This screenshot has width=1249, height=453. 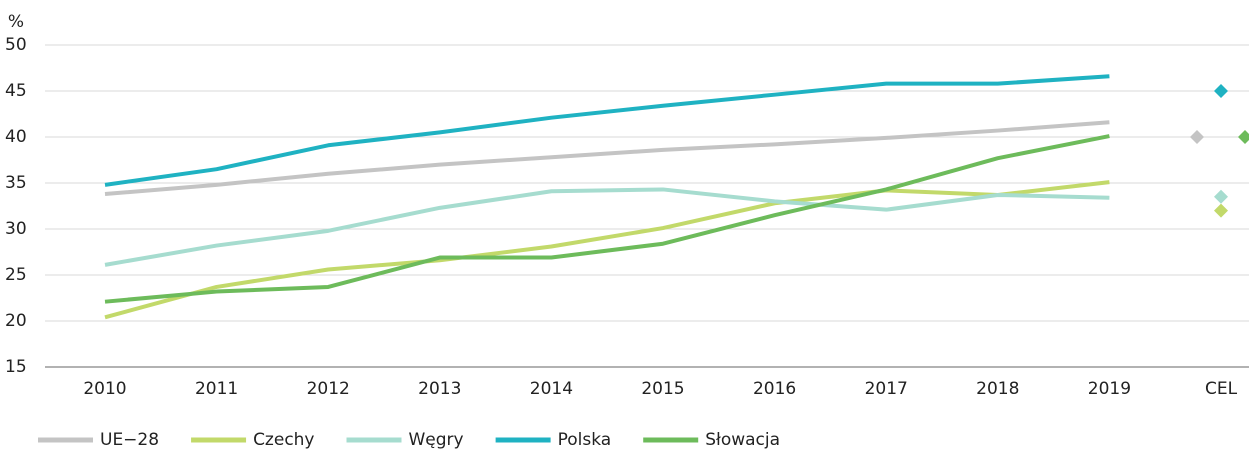 What do you see at coordinates (16, 22) in the screenshot?
I see `y-axis-label: %` at bounding box center [16, 22].